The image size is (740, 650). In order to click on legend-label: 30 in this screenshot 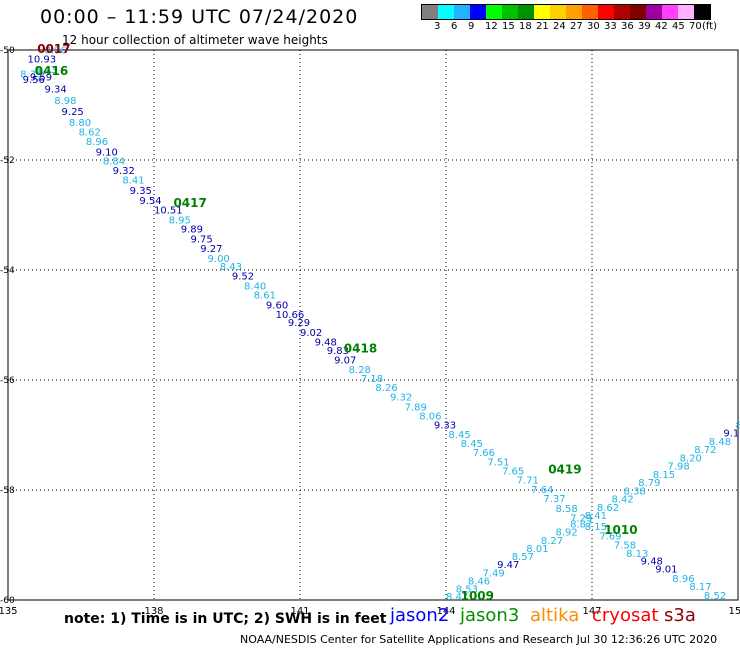, I will do `click(593, 26)`.